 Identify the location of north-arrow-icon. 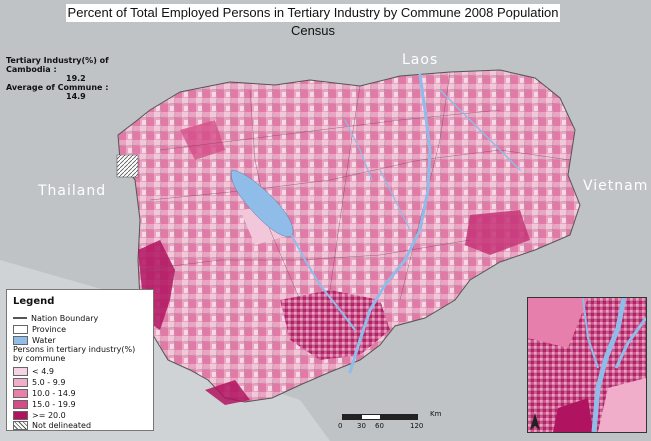
(535, 421).